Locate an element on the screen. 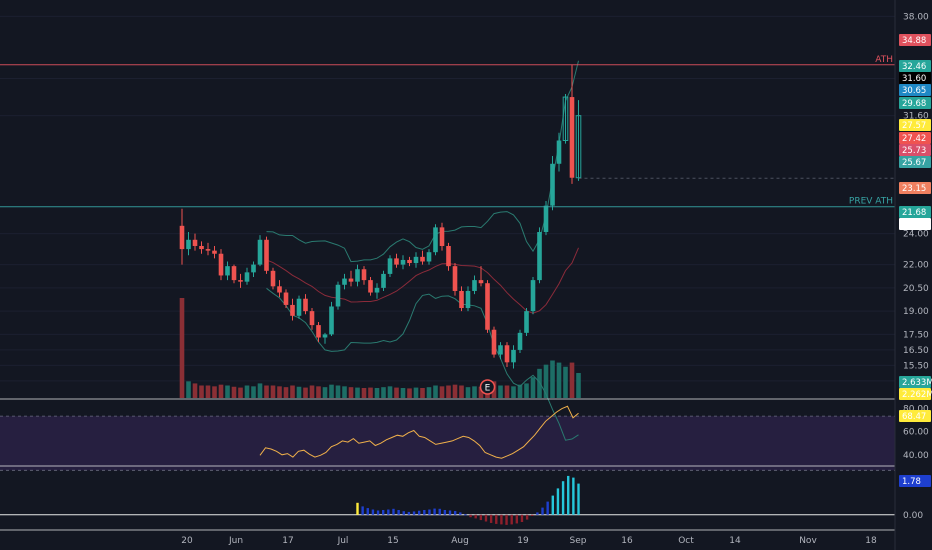  rsi-band is located at coordinates (447, 443).